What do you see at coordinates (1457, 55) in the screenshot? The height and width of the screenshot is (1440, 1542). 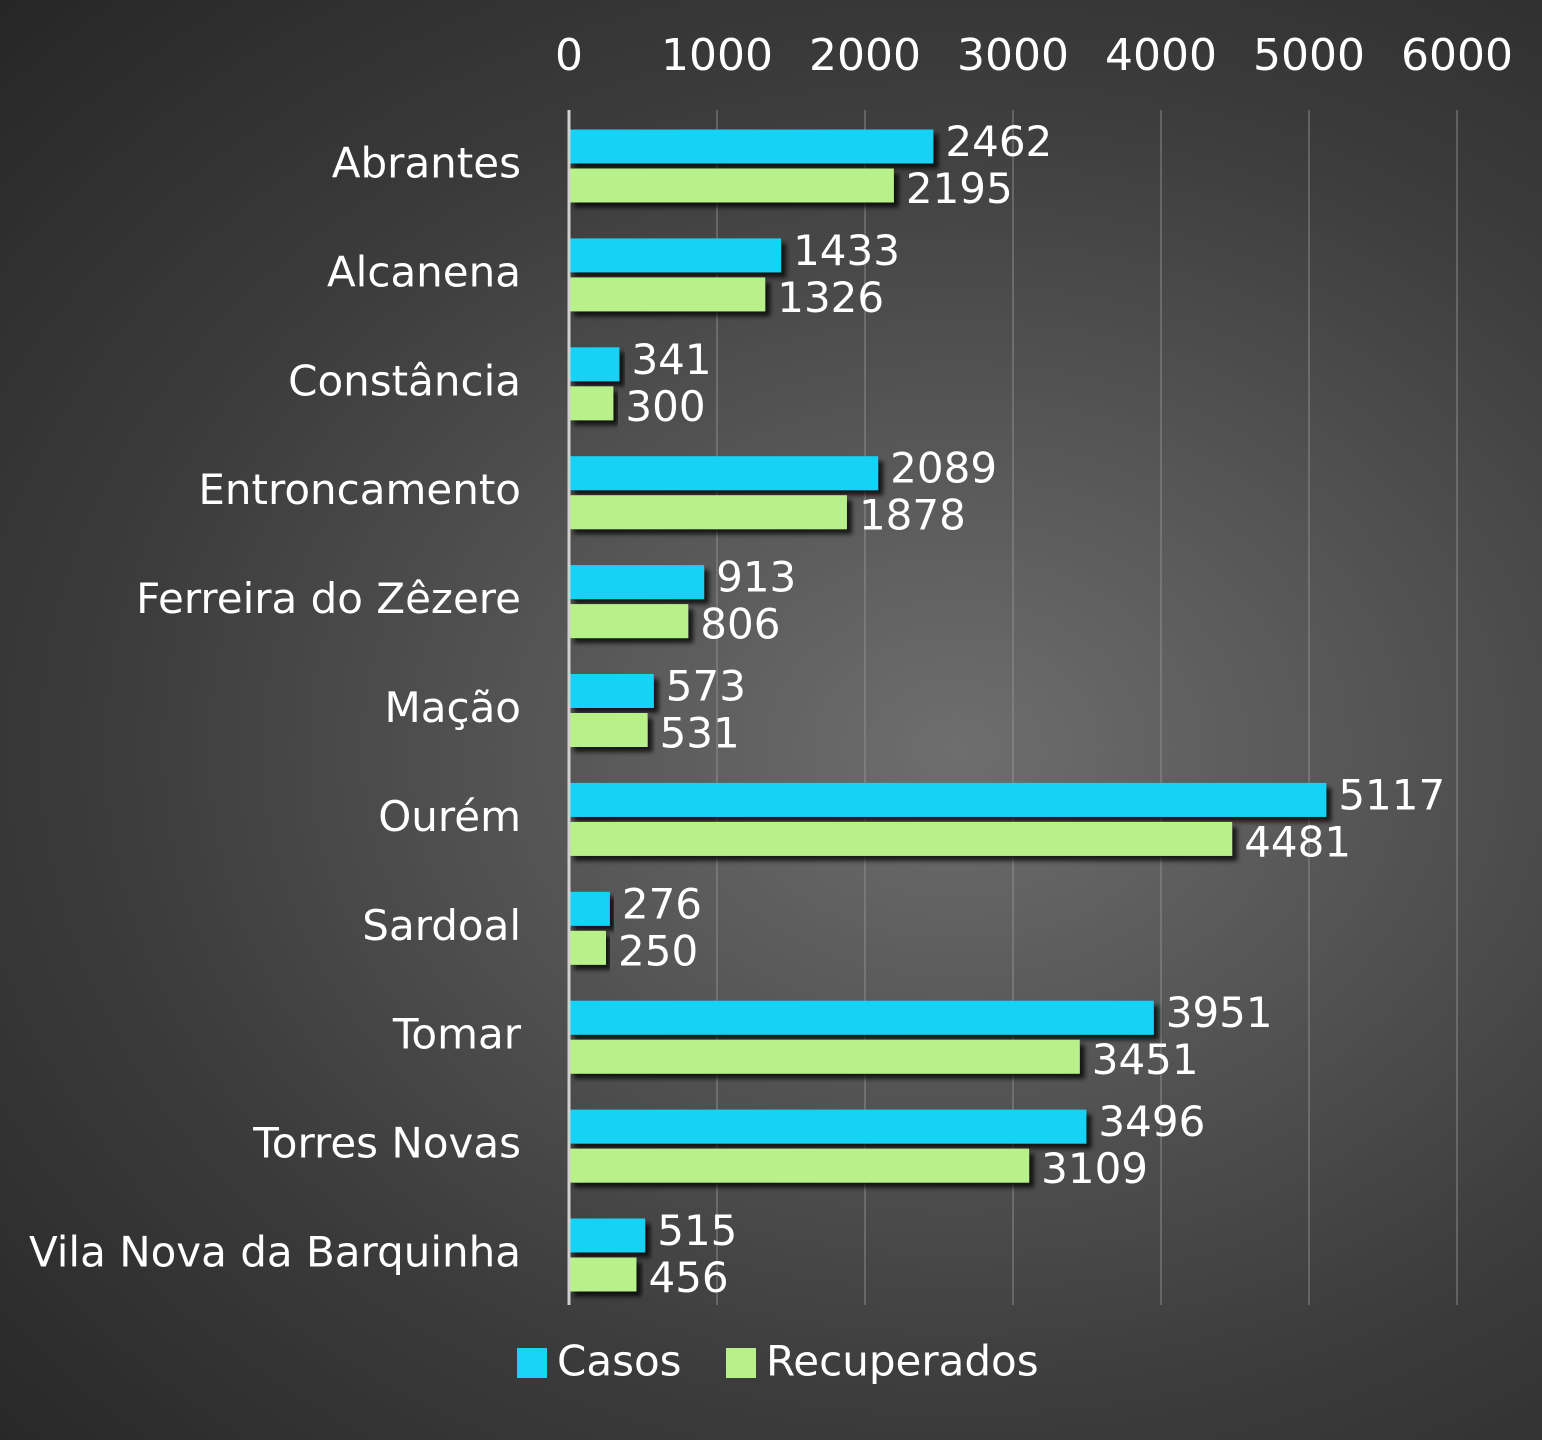 I see `x-tick-label: 6000` at bounding box center [1457, 55].